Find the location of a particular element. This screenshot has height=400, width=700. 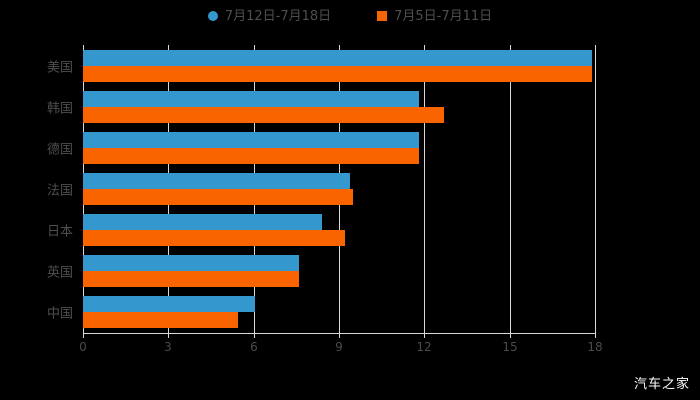

x-axis-tick-label: 18 is located at coordinates (595, 347).